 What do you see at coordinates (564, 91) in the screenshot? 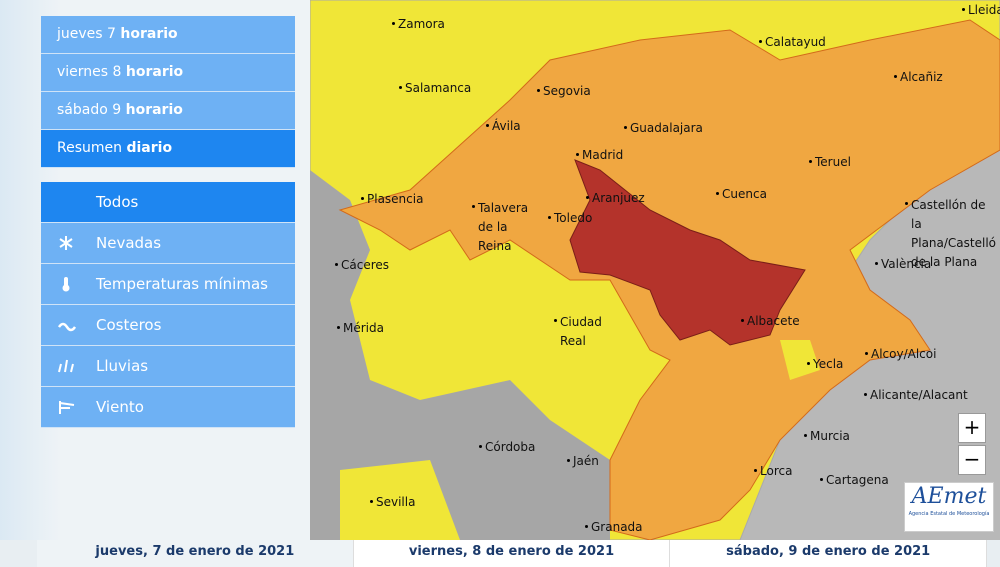
I see `city-label: Segovia` at bounding box center [564, 91].